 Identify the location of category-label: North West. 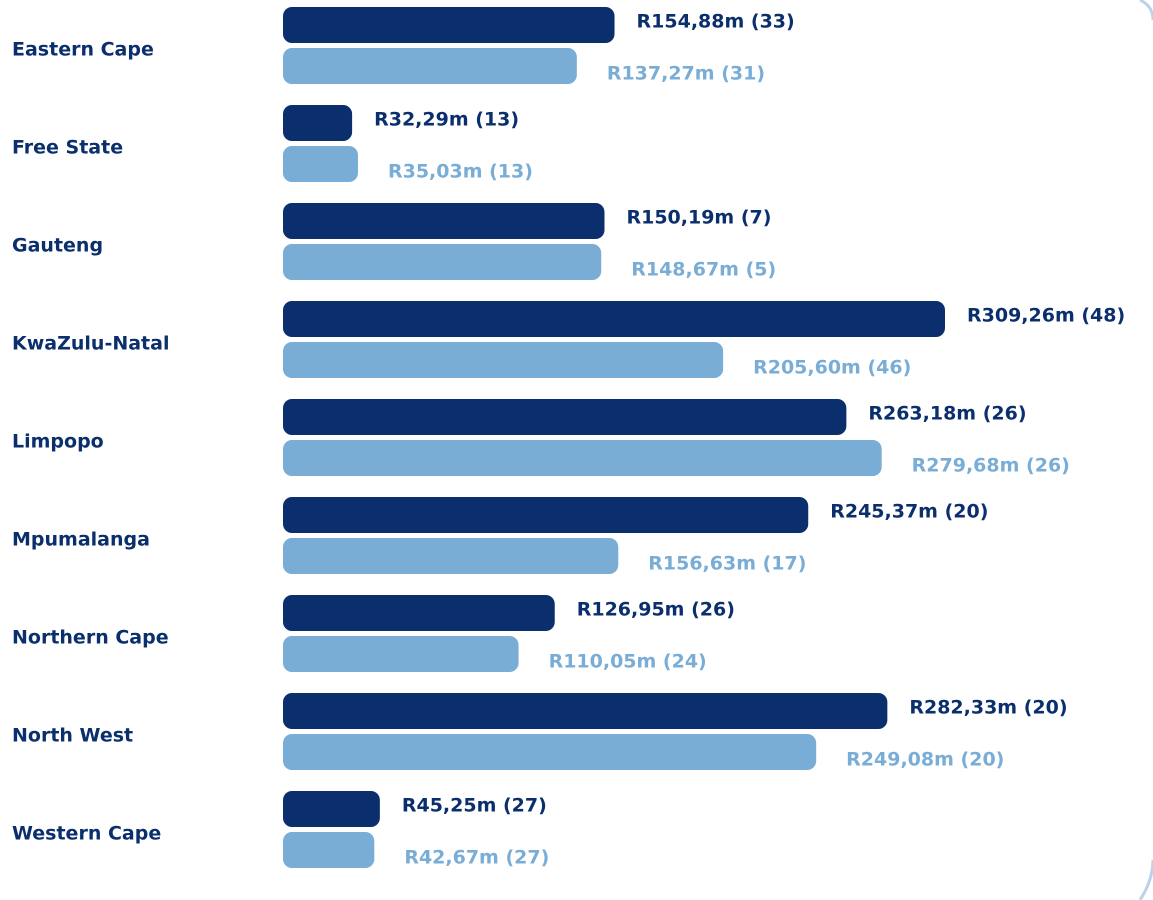
(72, 736).